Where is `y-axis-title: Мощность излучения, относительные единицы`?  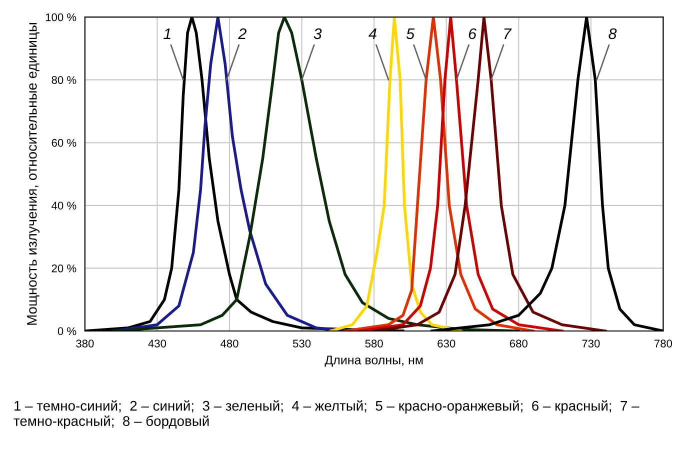
y-axis-title: Мощность излучения, относительные единицы is located at coordinates (33, 174).